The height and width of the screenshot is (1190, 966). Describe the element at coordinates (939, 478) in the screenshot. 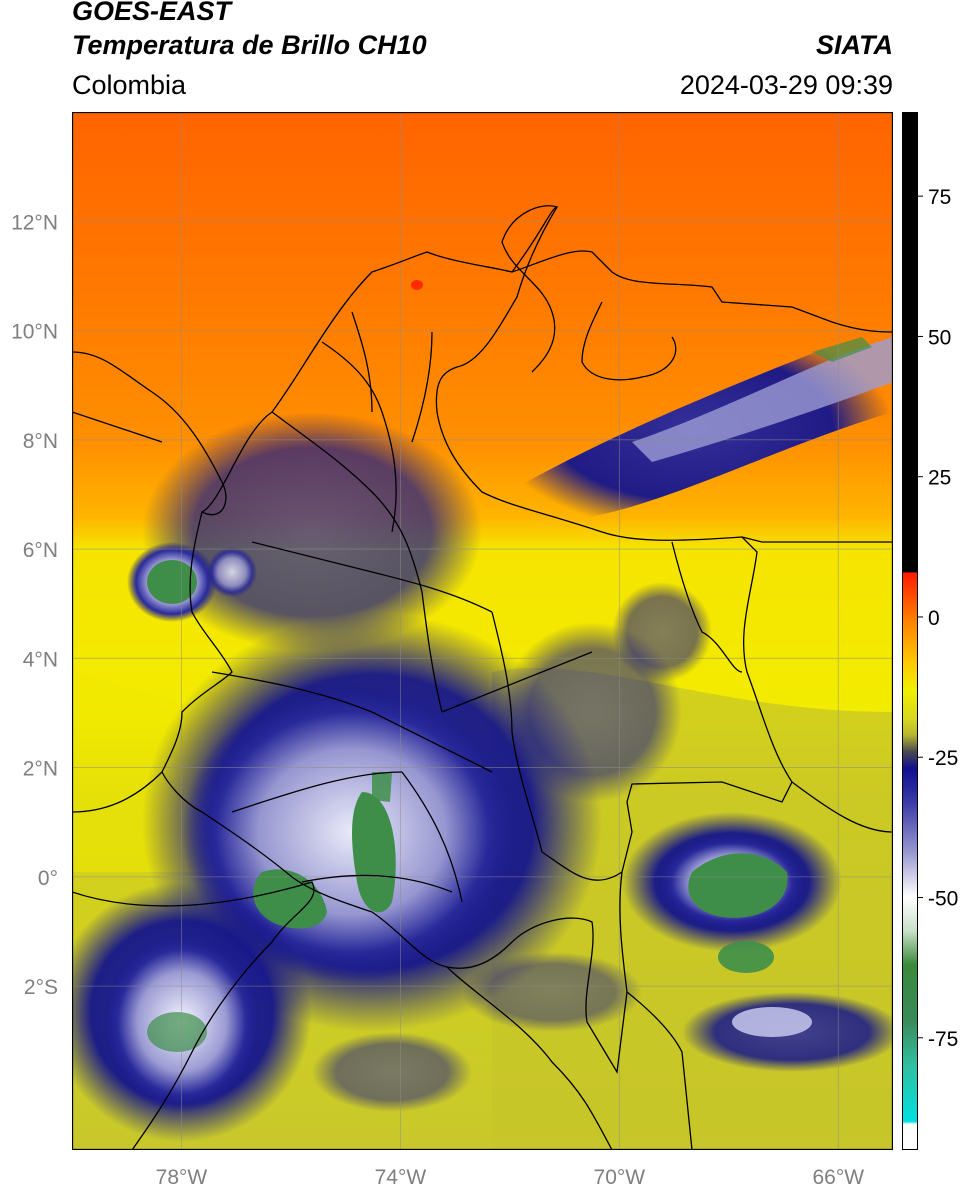

I see `colorbar-tick-label: 25` at that location.